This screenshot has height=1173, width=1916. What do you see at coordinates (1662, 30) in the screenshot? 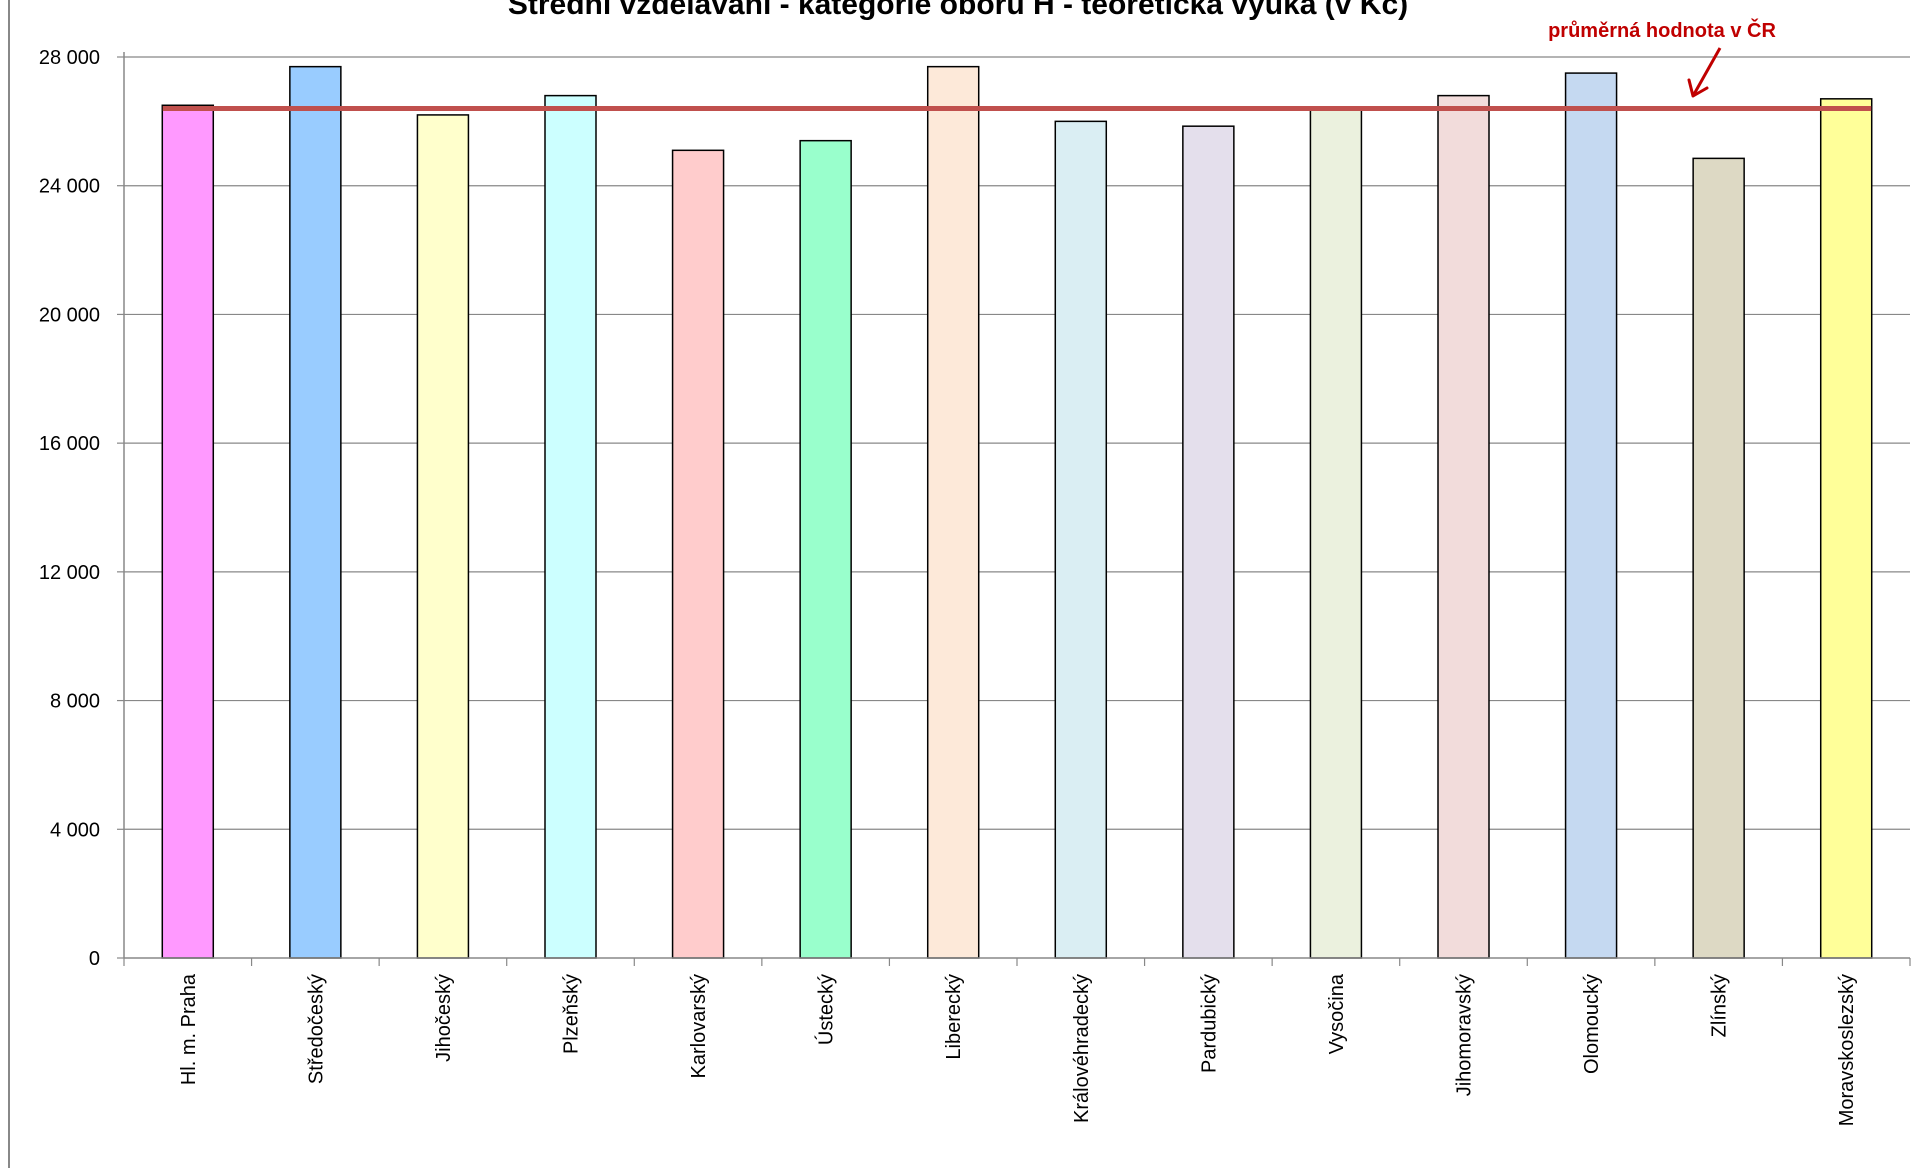
I see `average-label: průměrná hodnota v ČR` at bounding box center [1662, 30].